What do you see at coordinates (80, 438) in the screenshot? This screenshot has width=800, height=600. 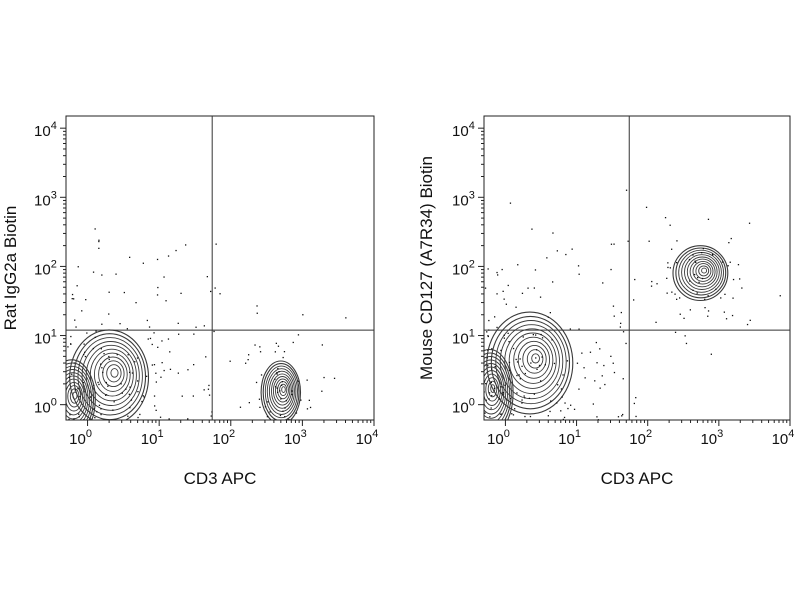 I see `x-tick-label: 10⁰` at bounding box center [80, 438].